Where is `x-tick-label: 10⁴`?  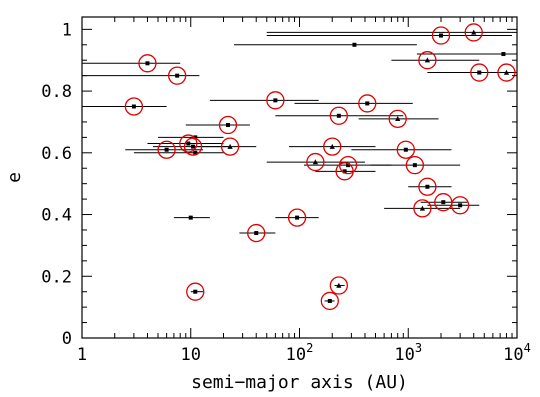
x-tick-label: 10⁴ is located at coordinates (517, 353).